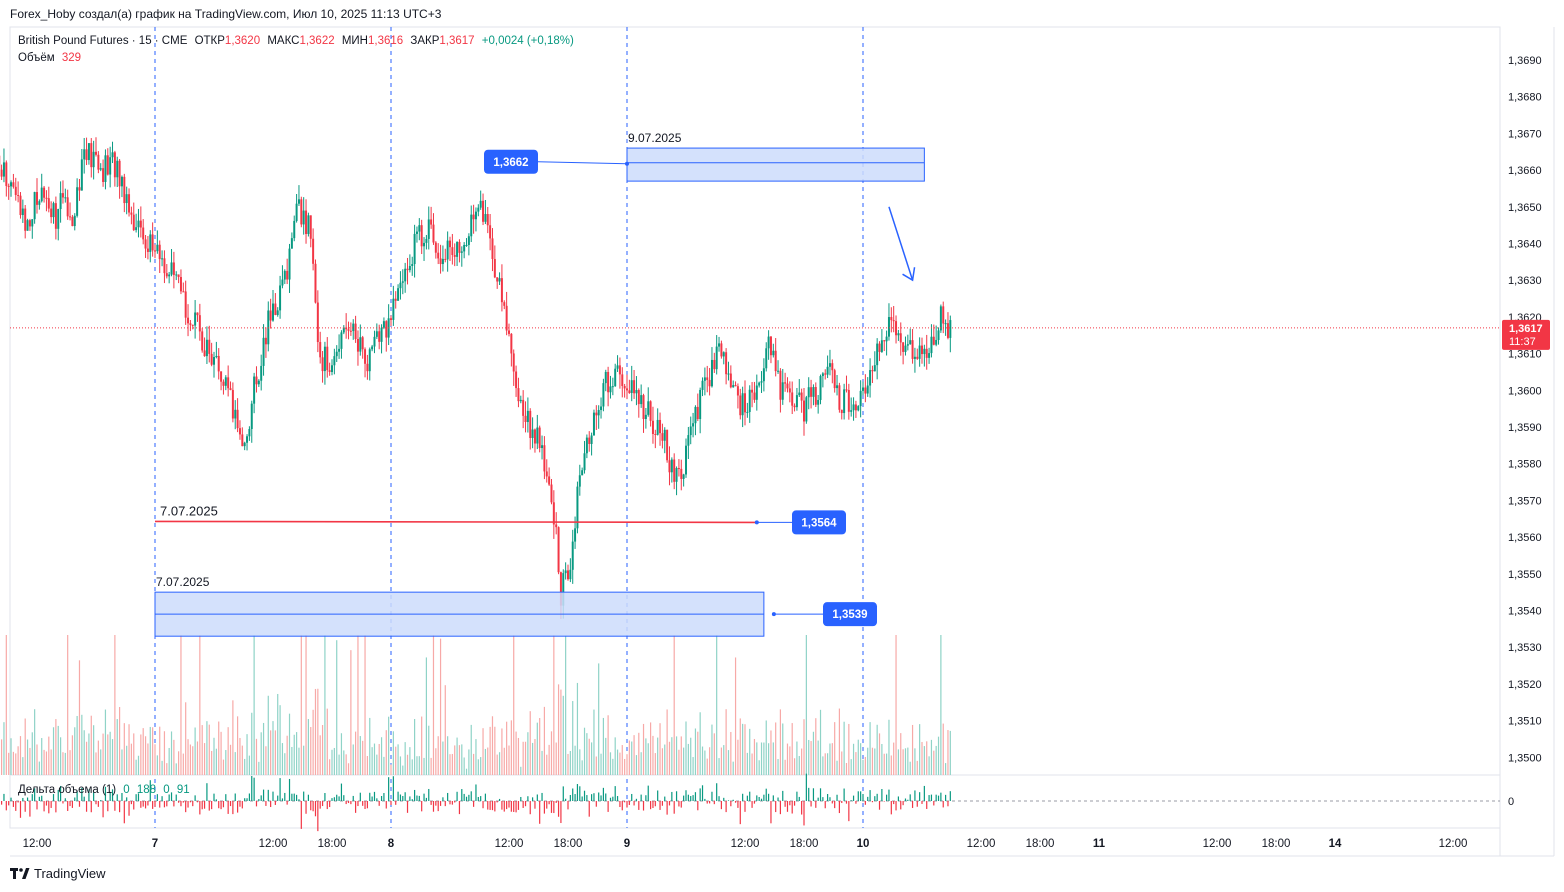  Describe the element at coordinates (36, 58) in the screenshot. I see `volume-label: Объём` at that location.